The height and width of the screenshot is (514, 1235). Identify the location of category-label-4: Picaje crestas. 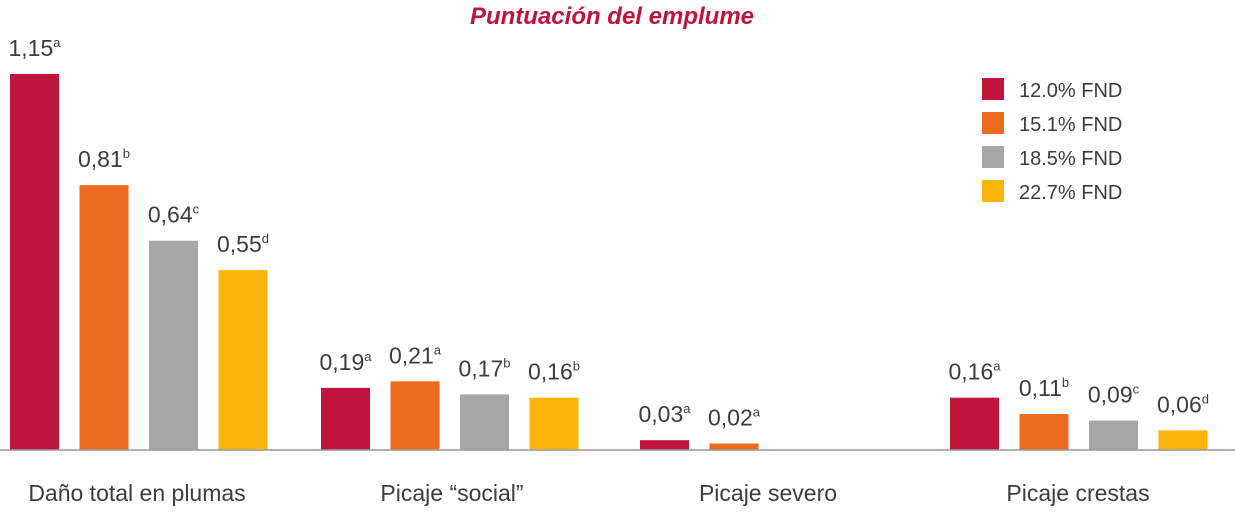
(1077, 493).